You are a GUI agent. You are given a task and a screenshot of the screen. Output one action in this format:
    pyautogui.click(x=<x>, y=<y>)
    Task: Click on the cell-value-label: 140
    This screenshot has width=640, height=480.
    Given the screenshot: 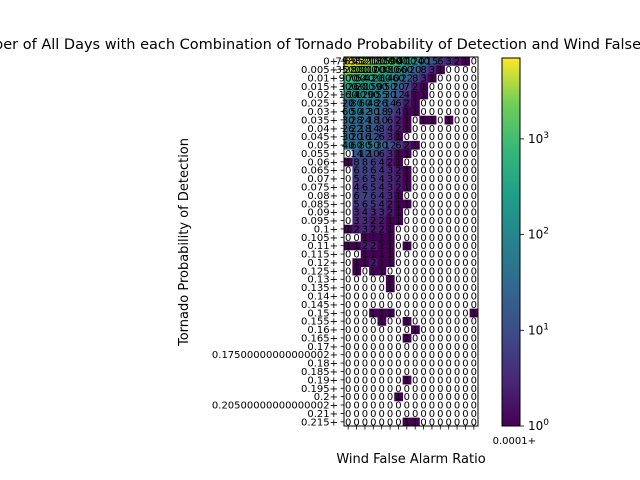 What is the action you would take?
    pyautogui.click(x=356, y=95)
    